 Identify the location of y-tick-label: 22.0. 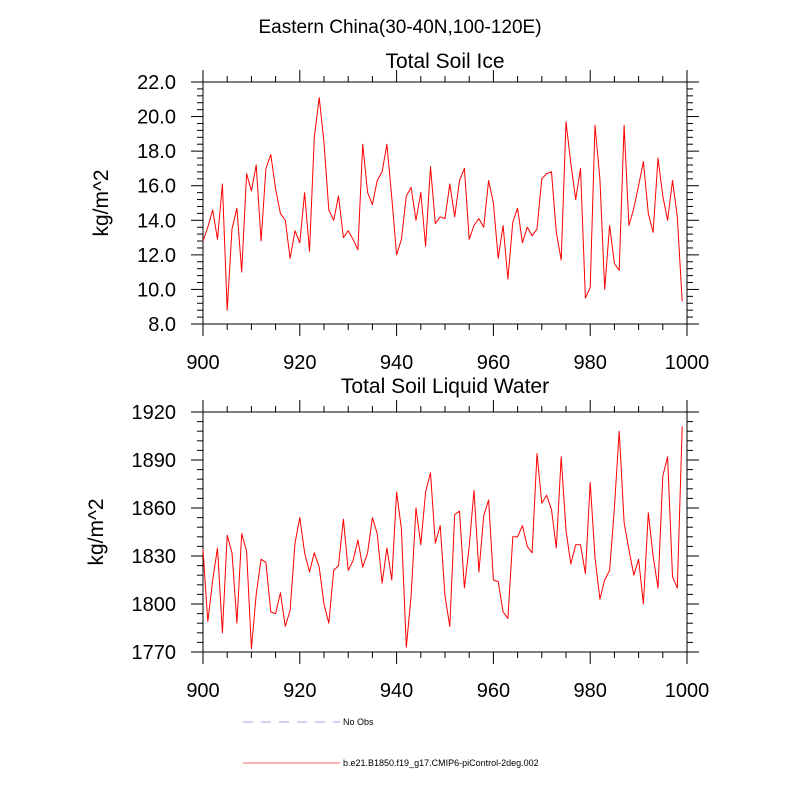
(156, 83).